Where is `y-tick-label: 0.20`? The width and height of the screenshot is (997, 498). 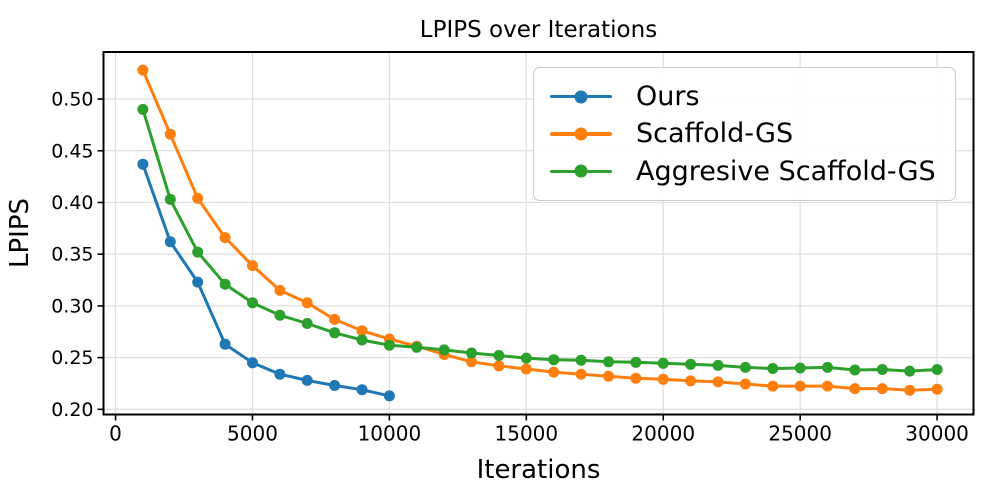 y-tick-label: 0.20 is located at coordinates (72, 410).